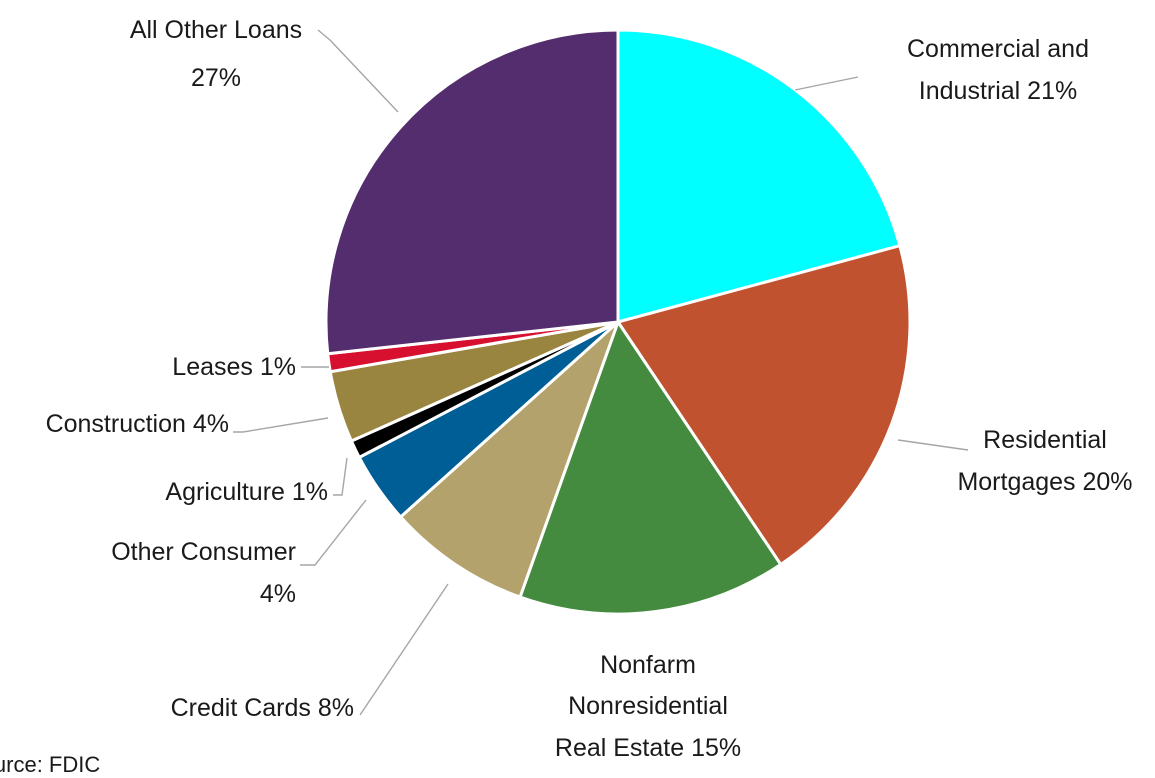 This screenshot has width=1155, height=778. I want to click on data-label-residential-mortgages: Residential Mortgages 20%, so click(1044, 461).